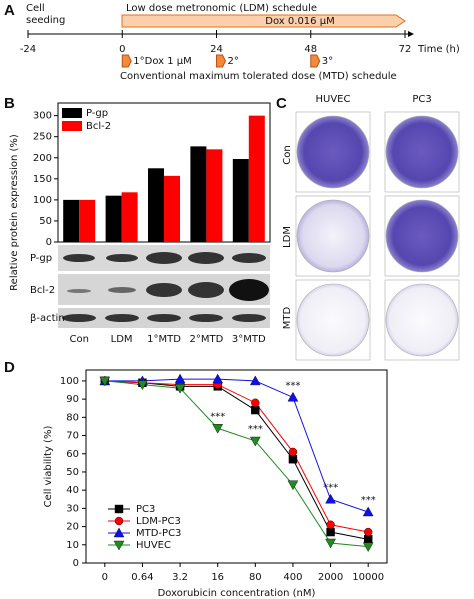 The height and width of the screenshot is (599, 474). What do you see at coordinates (377, 236) in the screenshot?
I see `well-images` at bounding box center [377, 236].